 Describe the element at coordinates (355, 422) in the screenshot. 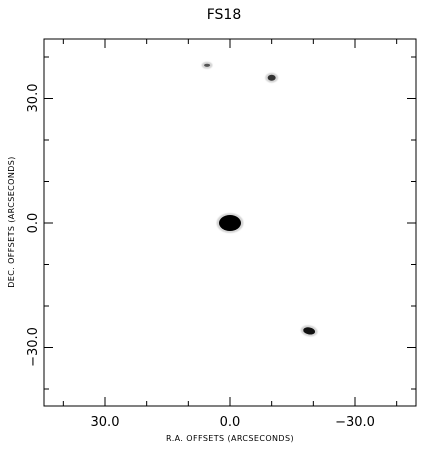

I see `x-tick-label: −30.0` at that location.